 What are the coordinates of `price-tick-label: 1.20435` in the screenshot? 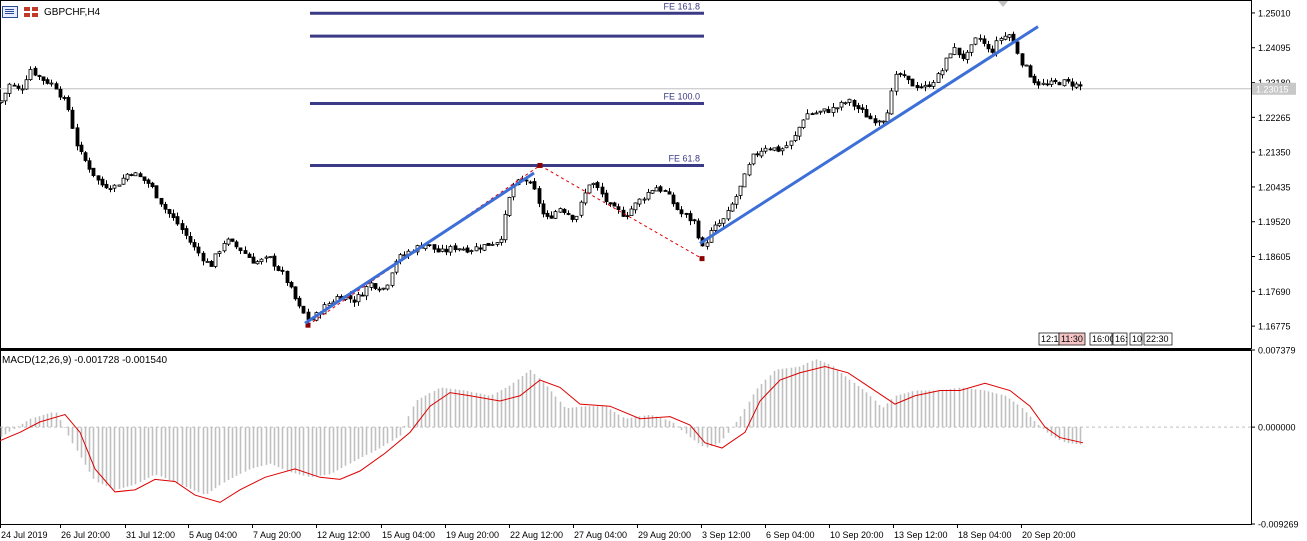 It's located at (1274, 187).